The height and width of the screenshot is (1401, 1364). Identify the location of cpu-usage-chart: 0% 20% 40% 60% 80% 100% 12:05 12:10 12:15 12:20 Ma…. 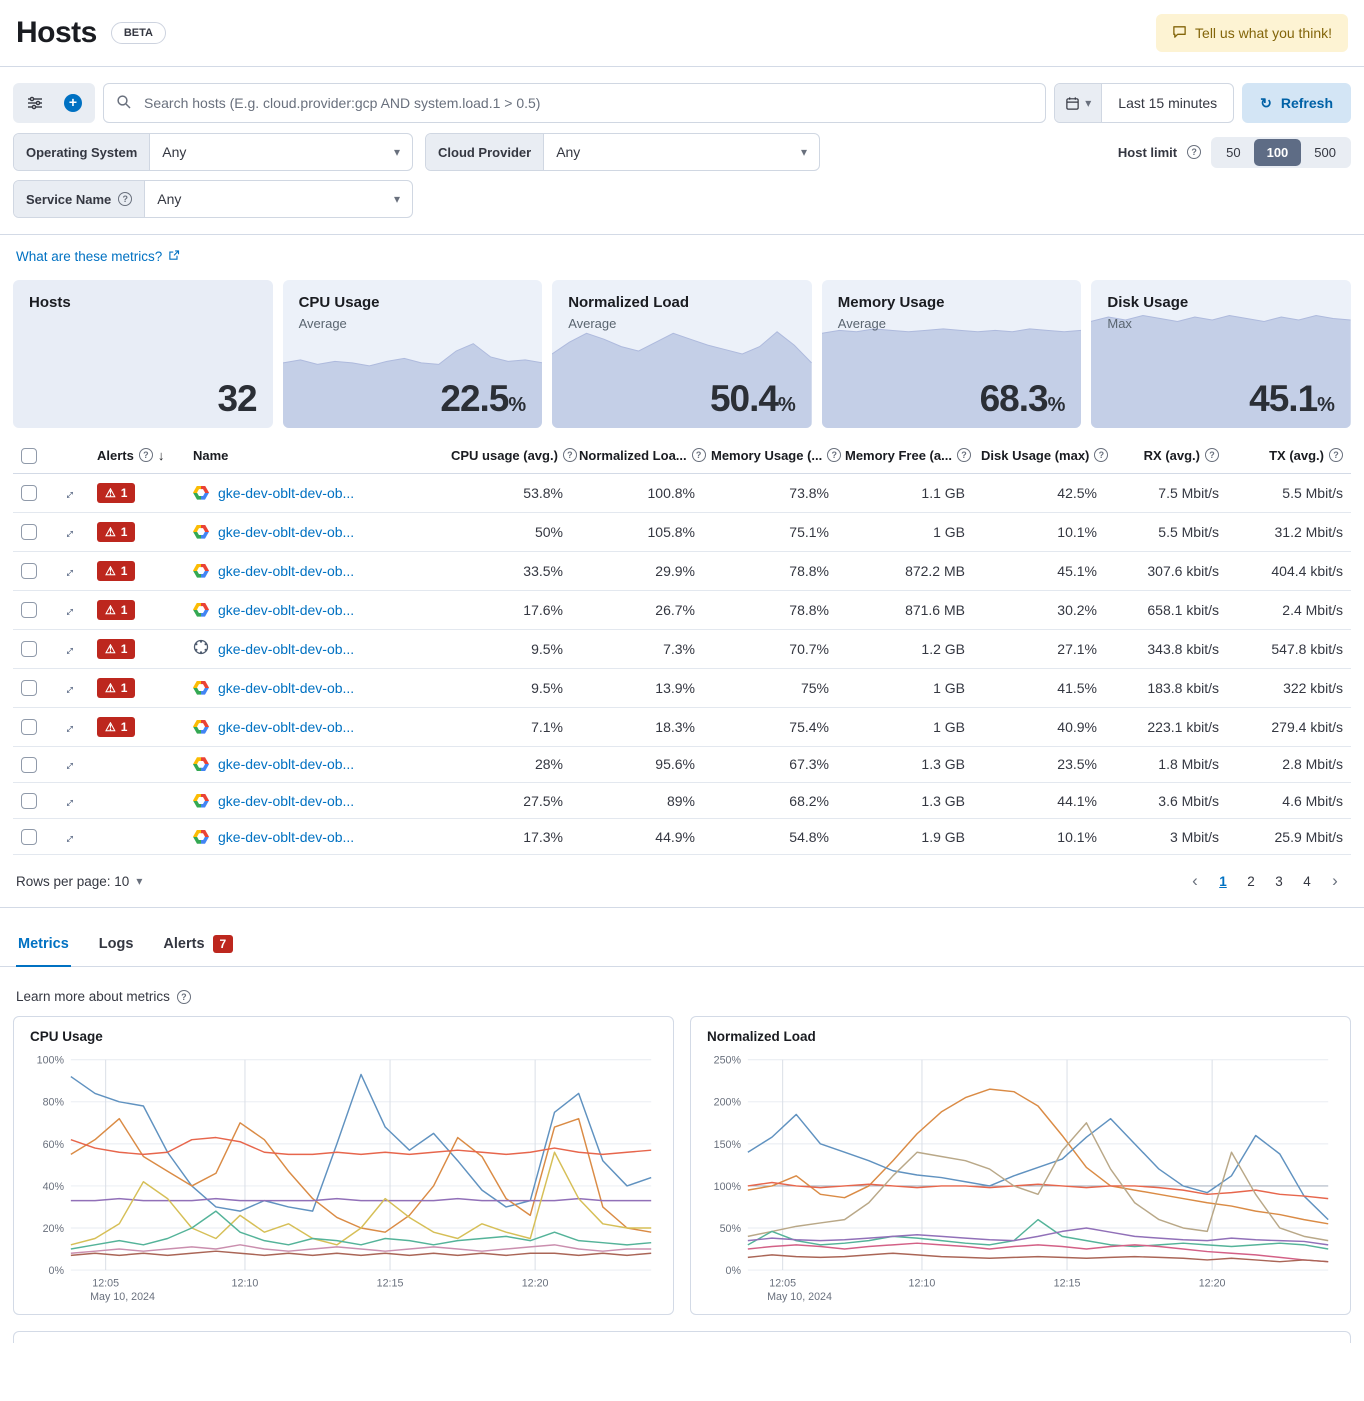
(343, 1178).